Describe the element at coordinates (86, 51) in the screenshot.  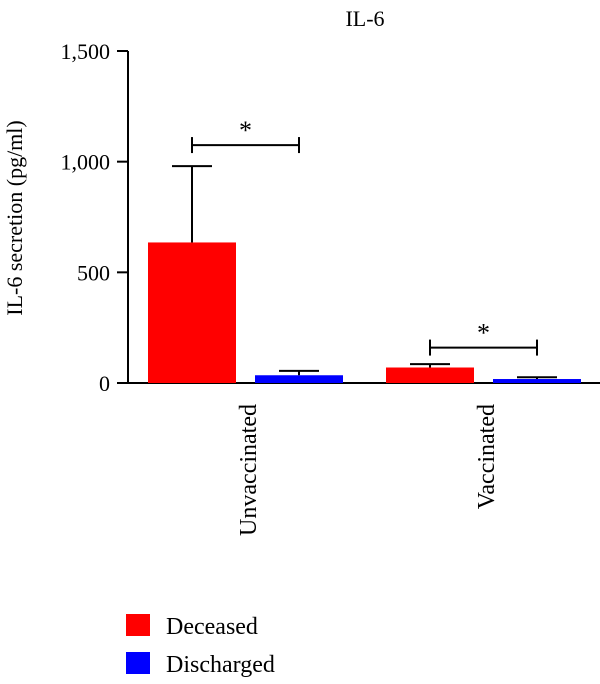
I see `y-tick-label: 1,500` at that location.